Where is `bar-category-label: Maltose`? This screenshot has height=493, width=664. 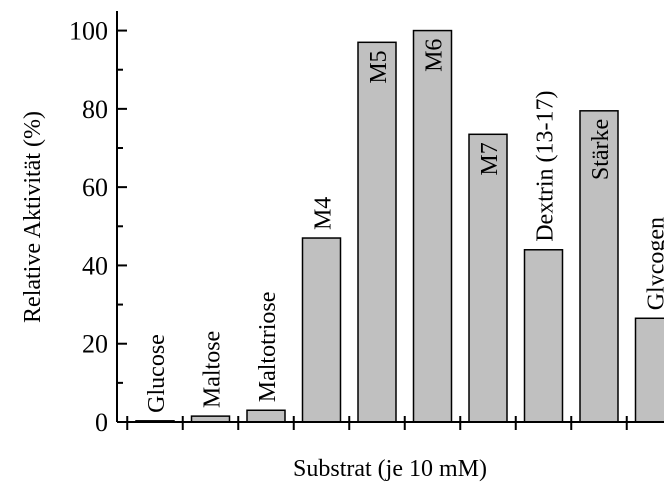
bar-category-label: Maltose is located at coordinates (213, 369).